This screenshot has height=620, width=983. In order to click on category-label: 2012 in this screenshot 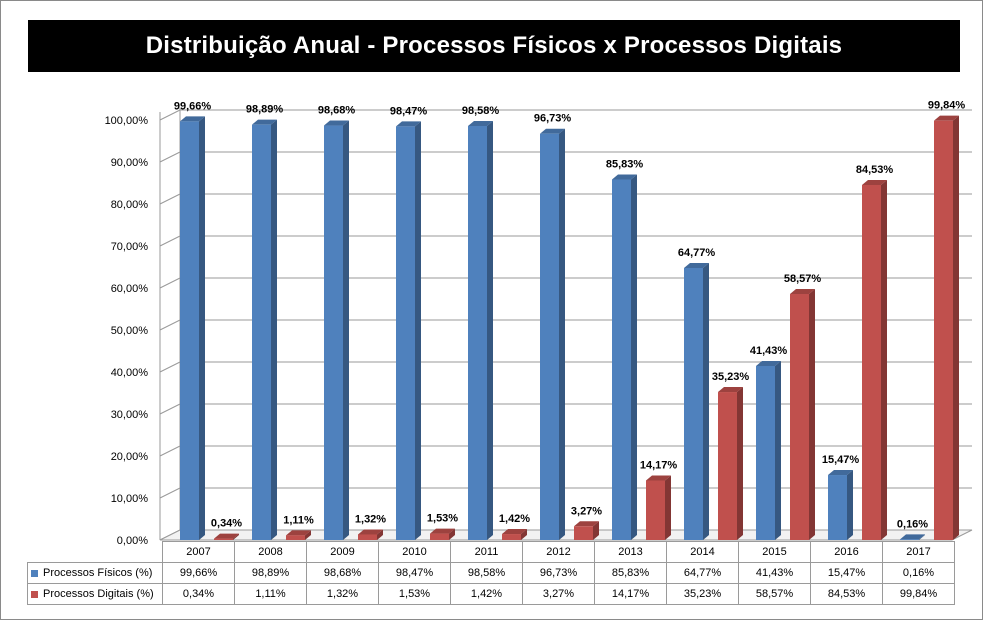, I will do `click(558, 552)`.